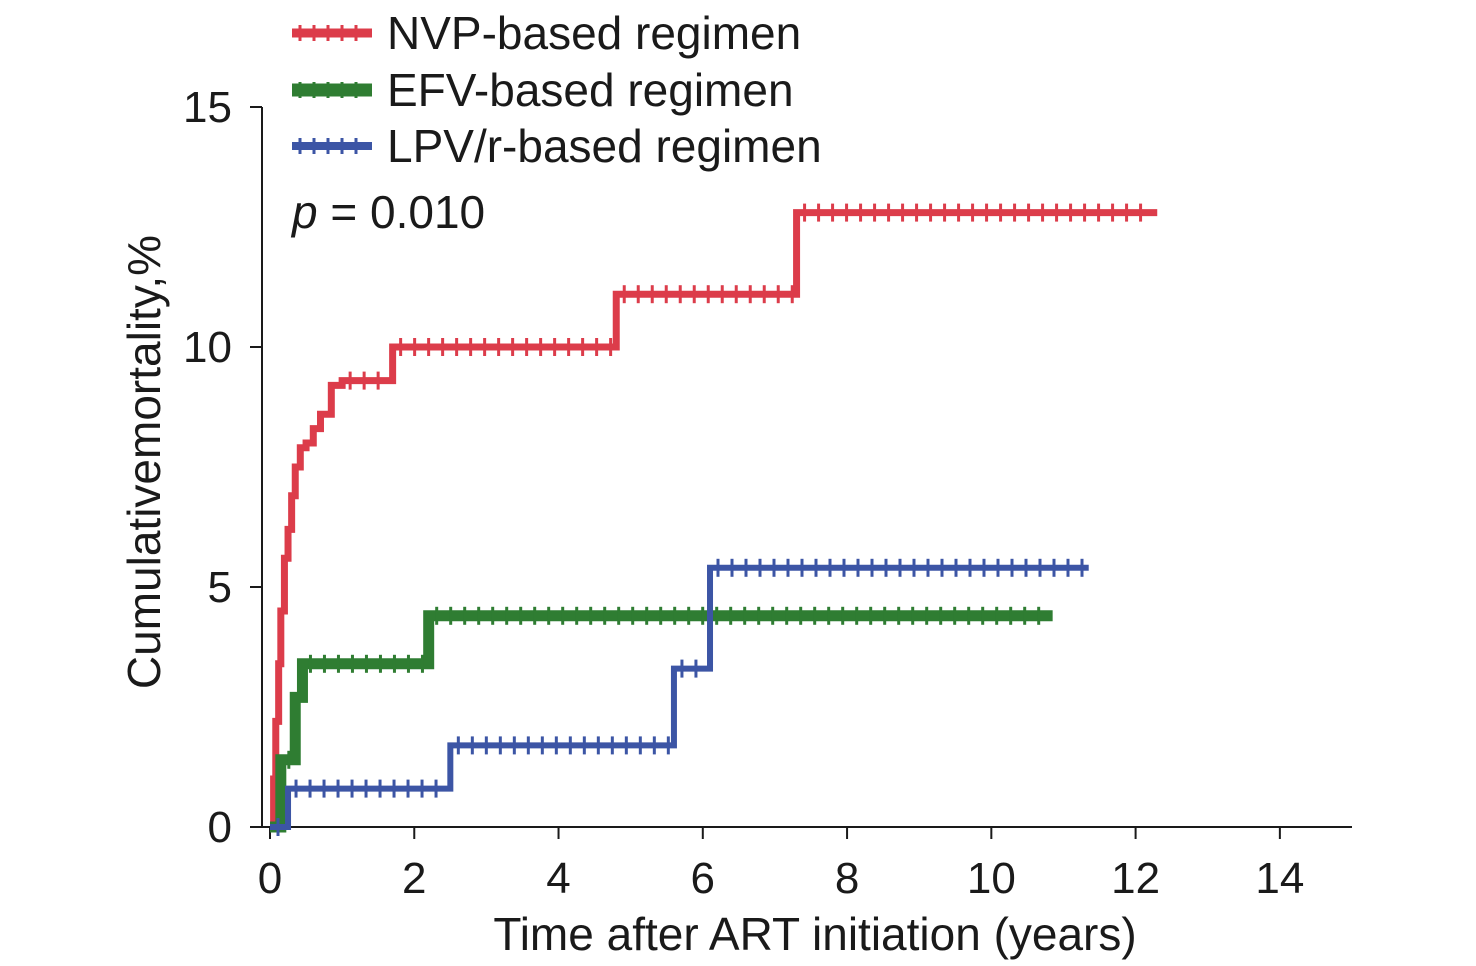  Describe the element at coordinates (594, 33) in the screenshot. I see `legend-label-1: NVP-based regimen` at that location.